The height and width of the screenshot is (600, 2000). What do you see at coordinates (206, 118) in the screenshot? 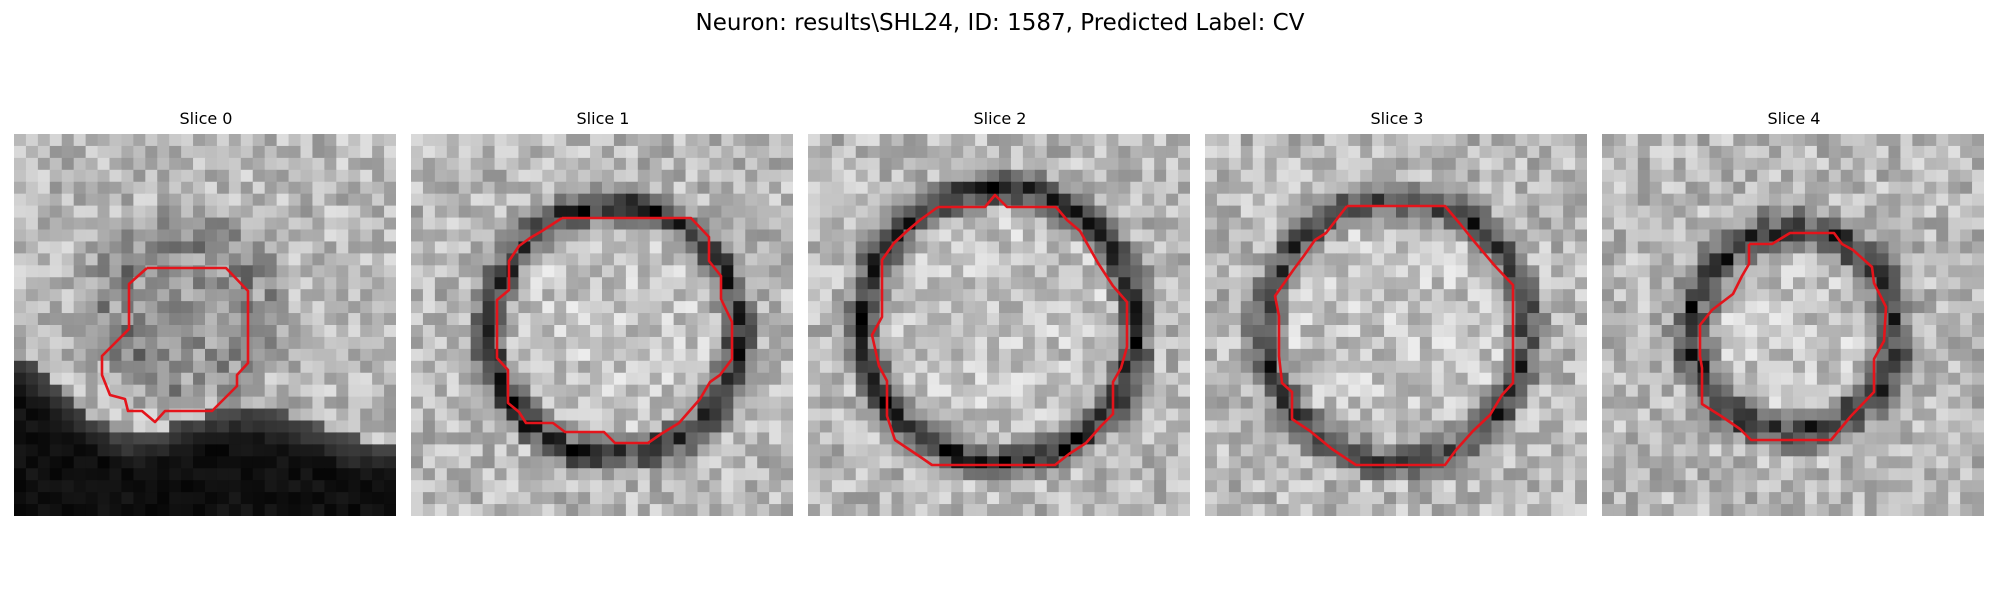
I see `slice-title: Slice 0` at bounding box center [206, 118].